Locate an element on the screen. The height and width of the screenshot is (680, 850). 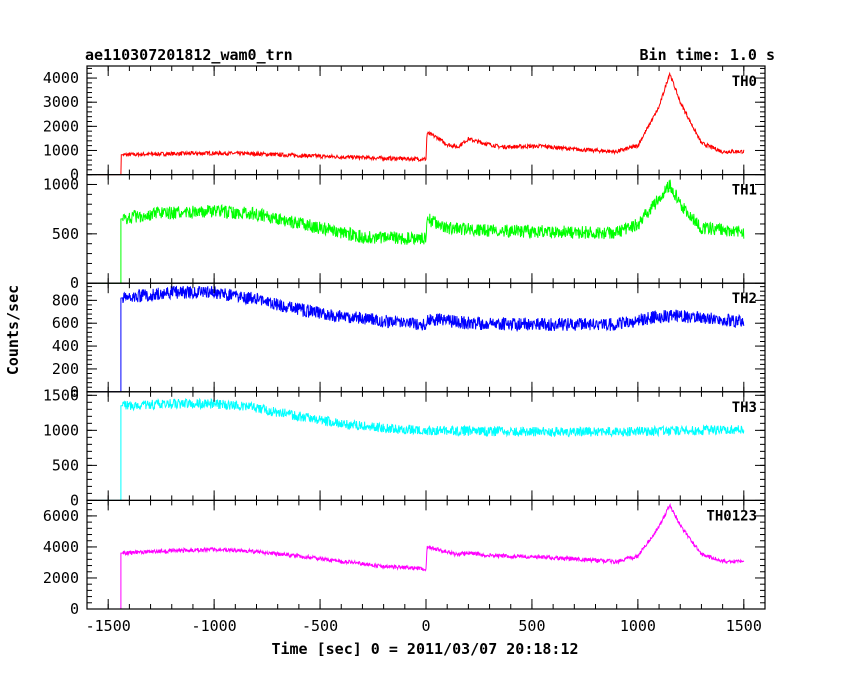
series-line-th0 is located at coordinates (421, 123).